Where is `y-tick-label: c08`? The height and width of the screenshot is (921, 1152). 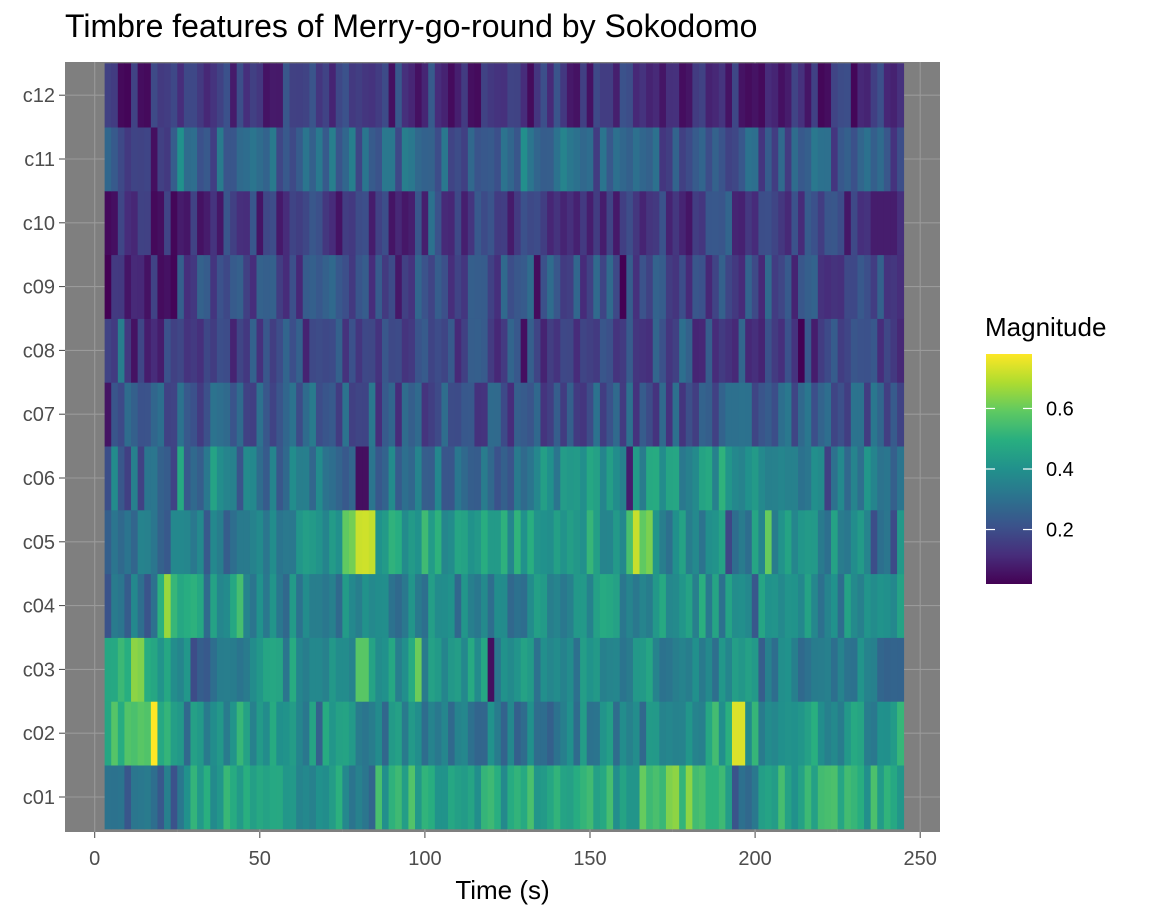
y-tick-label: c08 is located at coordinates (39, 351).